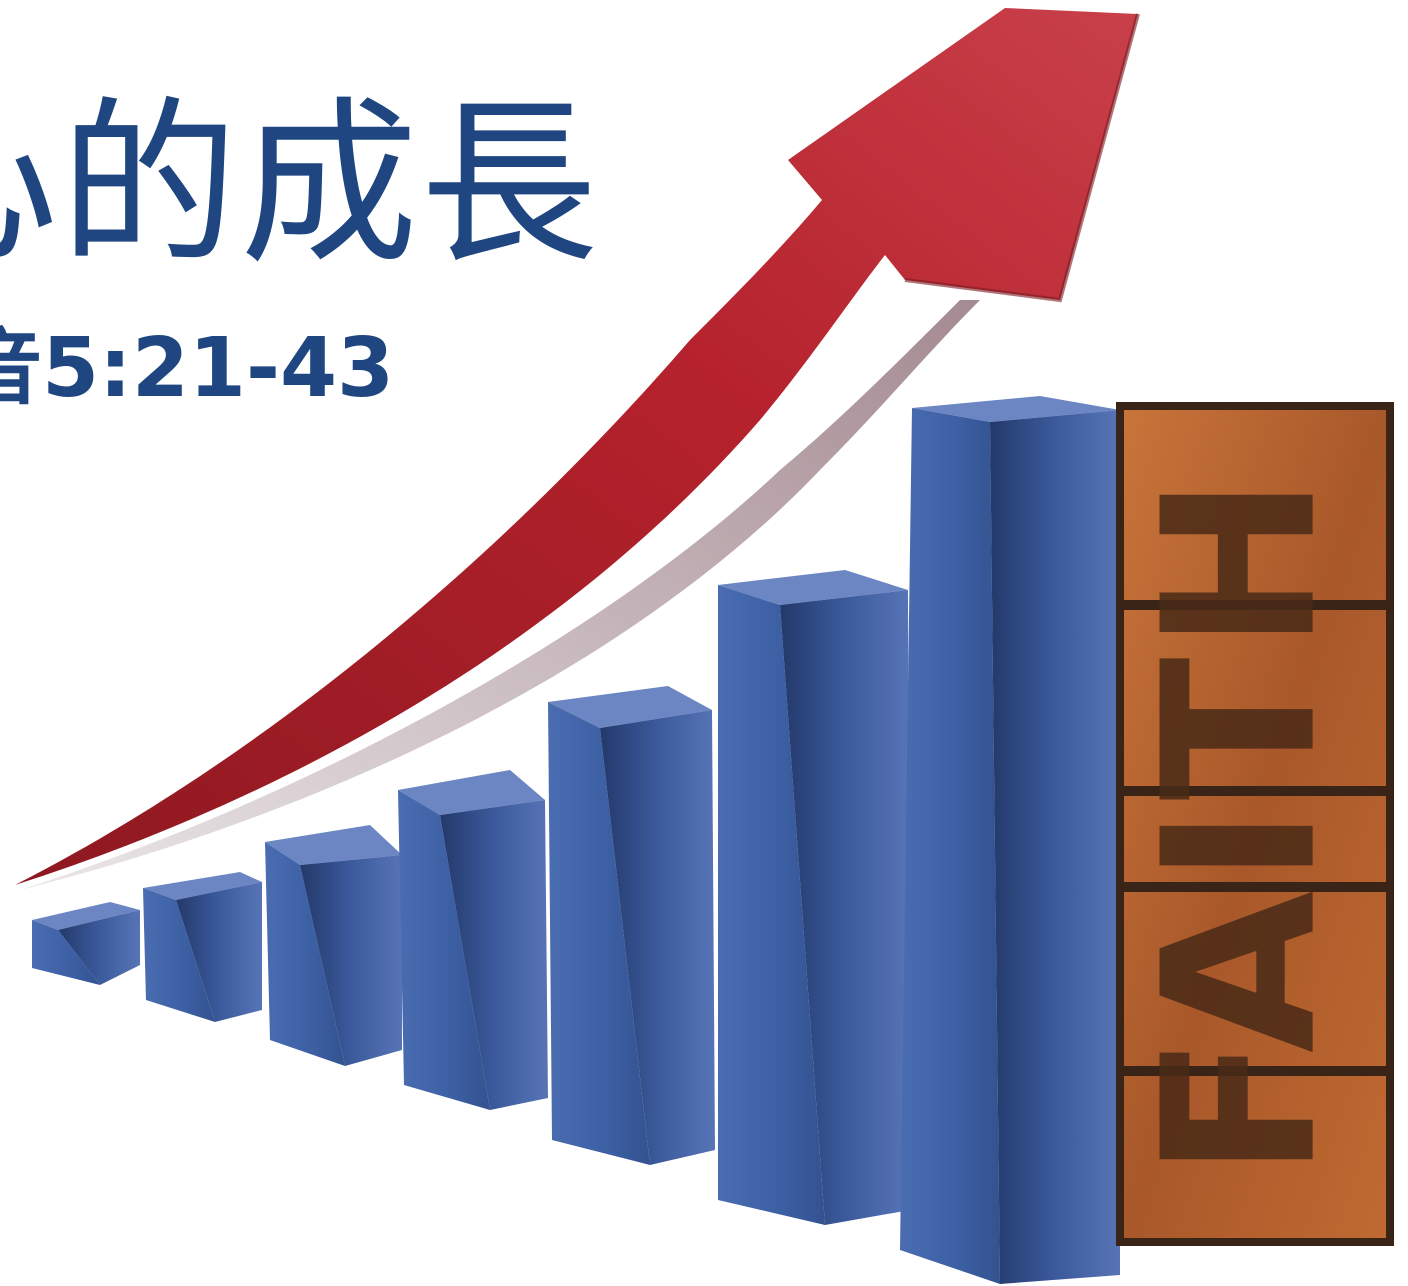 Image resolution: width=1408 pixels, height=1286 pixels. I want to click on wood-type-icon: FAITH, so click(1255, 824).